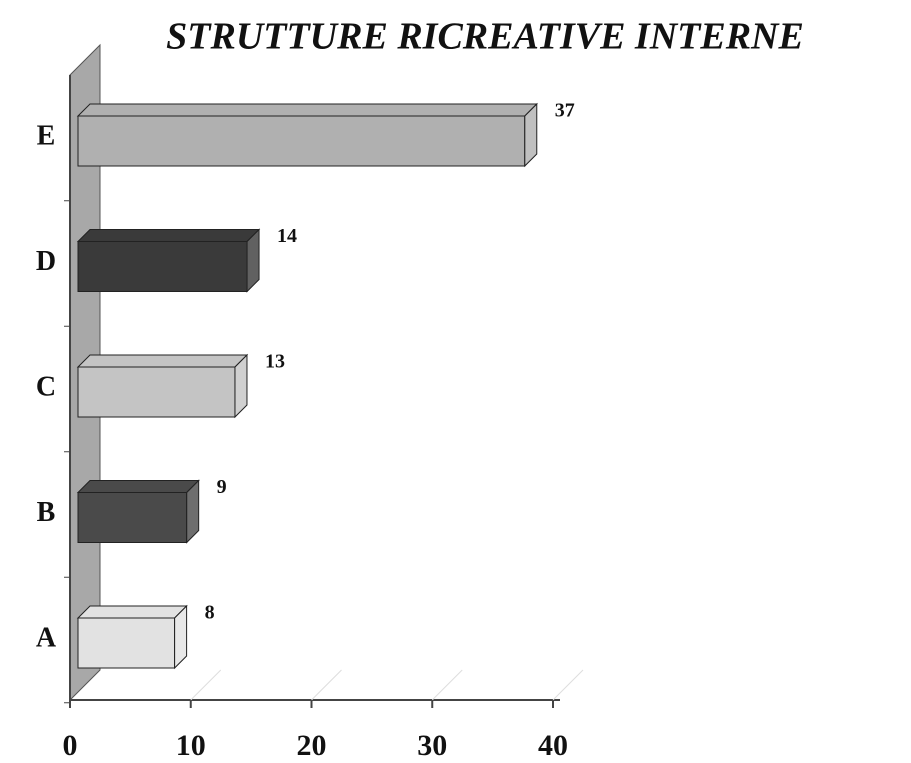 This screenshot has height=763, width=911. Describe the element at coordinates (46, 386) in the screenshot. I see `y-tick-label: C` at that location.